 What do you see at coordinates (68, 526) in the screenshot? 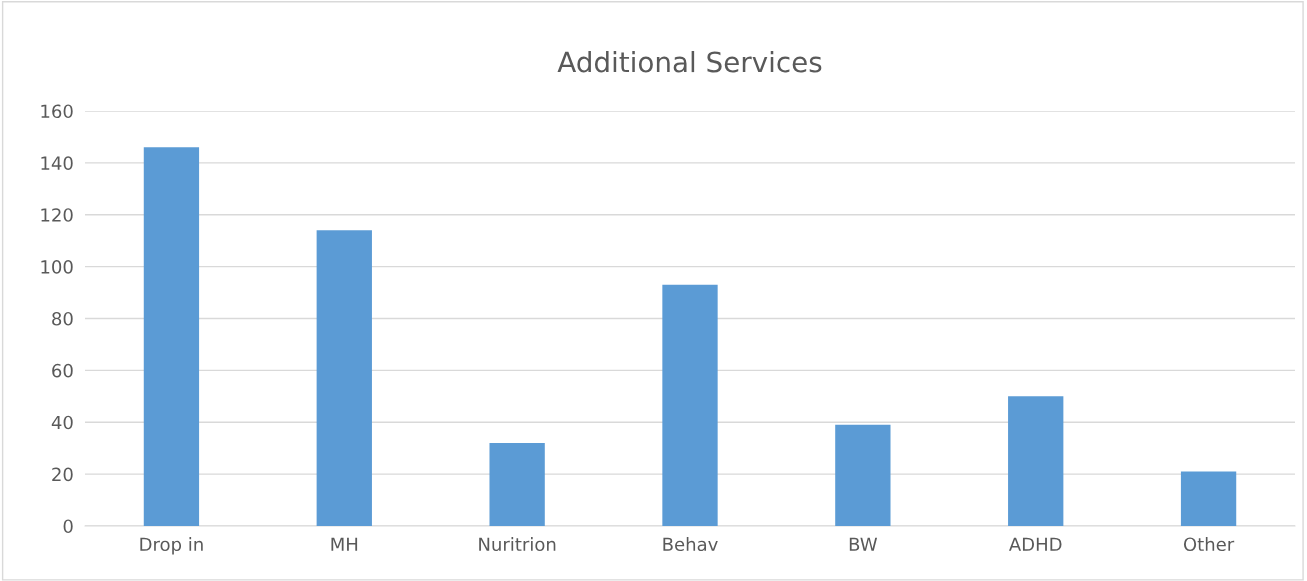
I see `y-tick-label: 0` at bounding box center [68, 526].